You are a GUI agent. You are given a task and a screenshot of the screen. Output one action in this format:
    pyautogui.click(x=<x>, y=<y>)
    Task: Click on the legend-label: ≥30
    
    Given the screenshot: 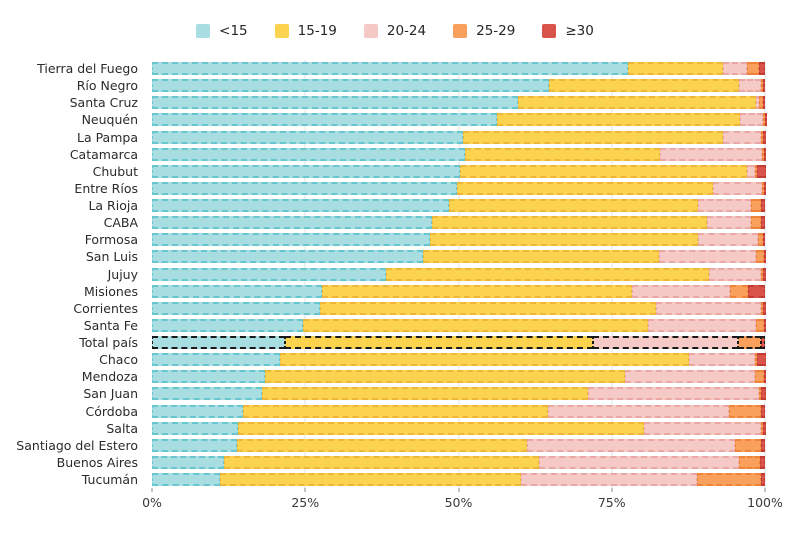 What is the action you would take?
    pyautogui.click(x=579, y=31)
    